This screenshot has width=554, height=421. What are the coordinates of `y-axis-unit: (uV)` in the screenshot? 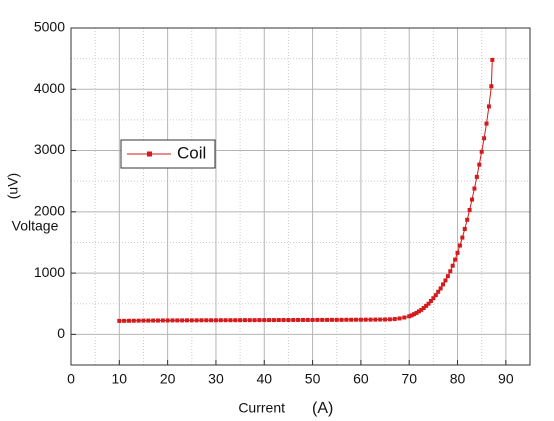 It's located at (13, 186).